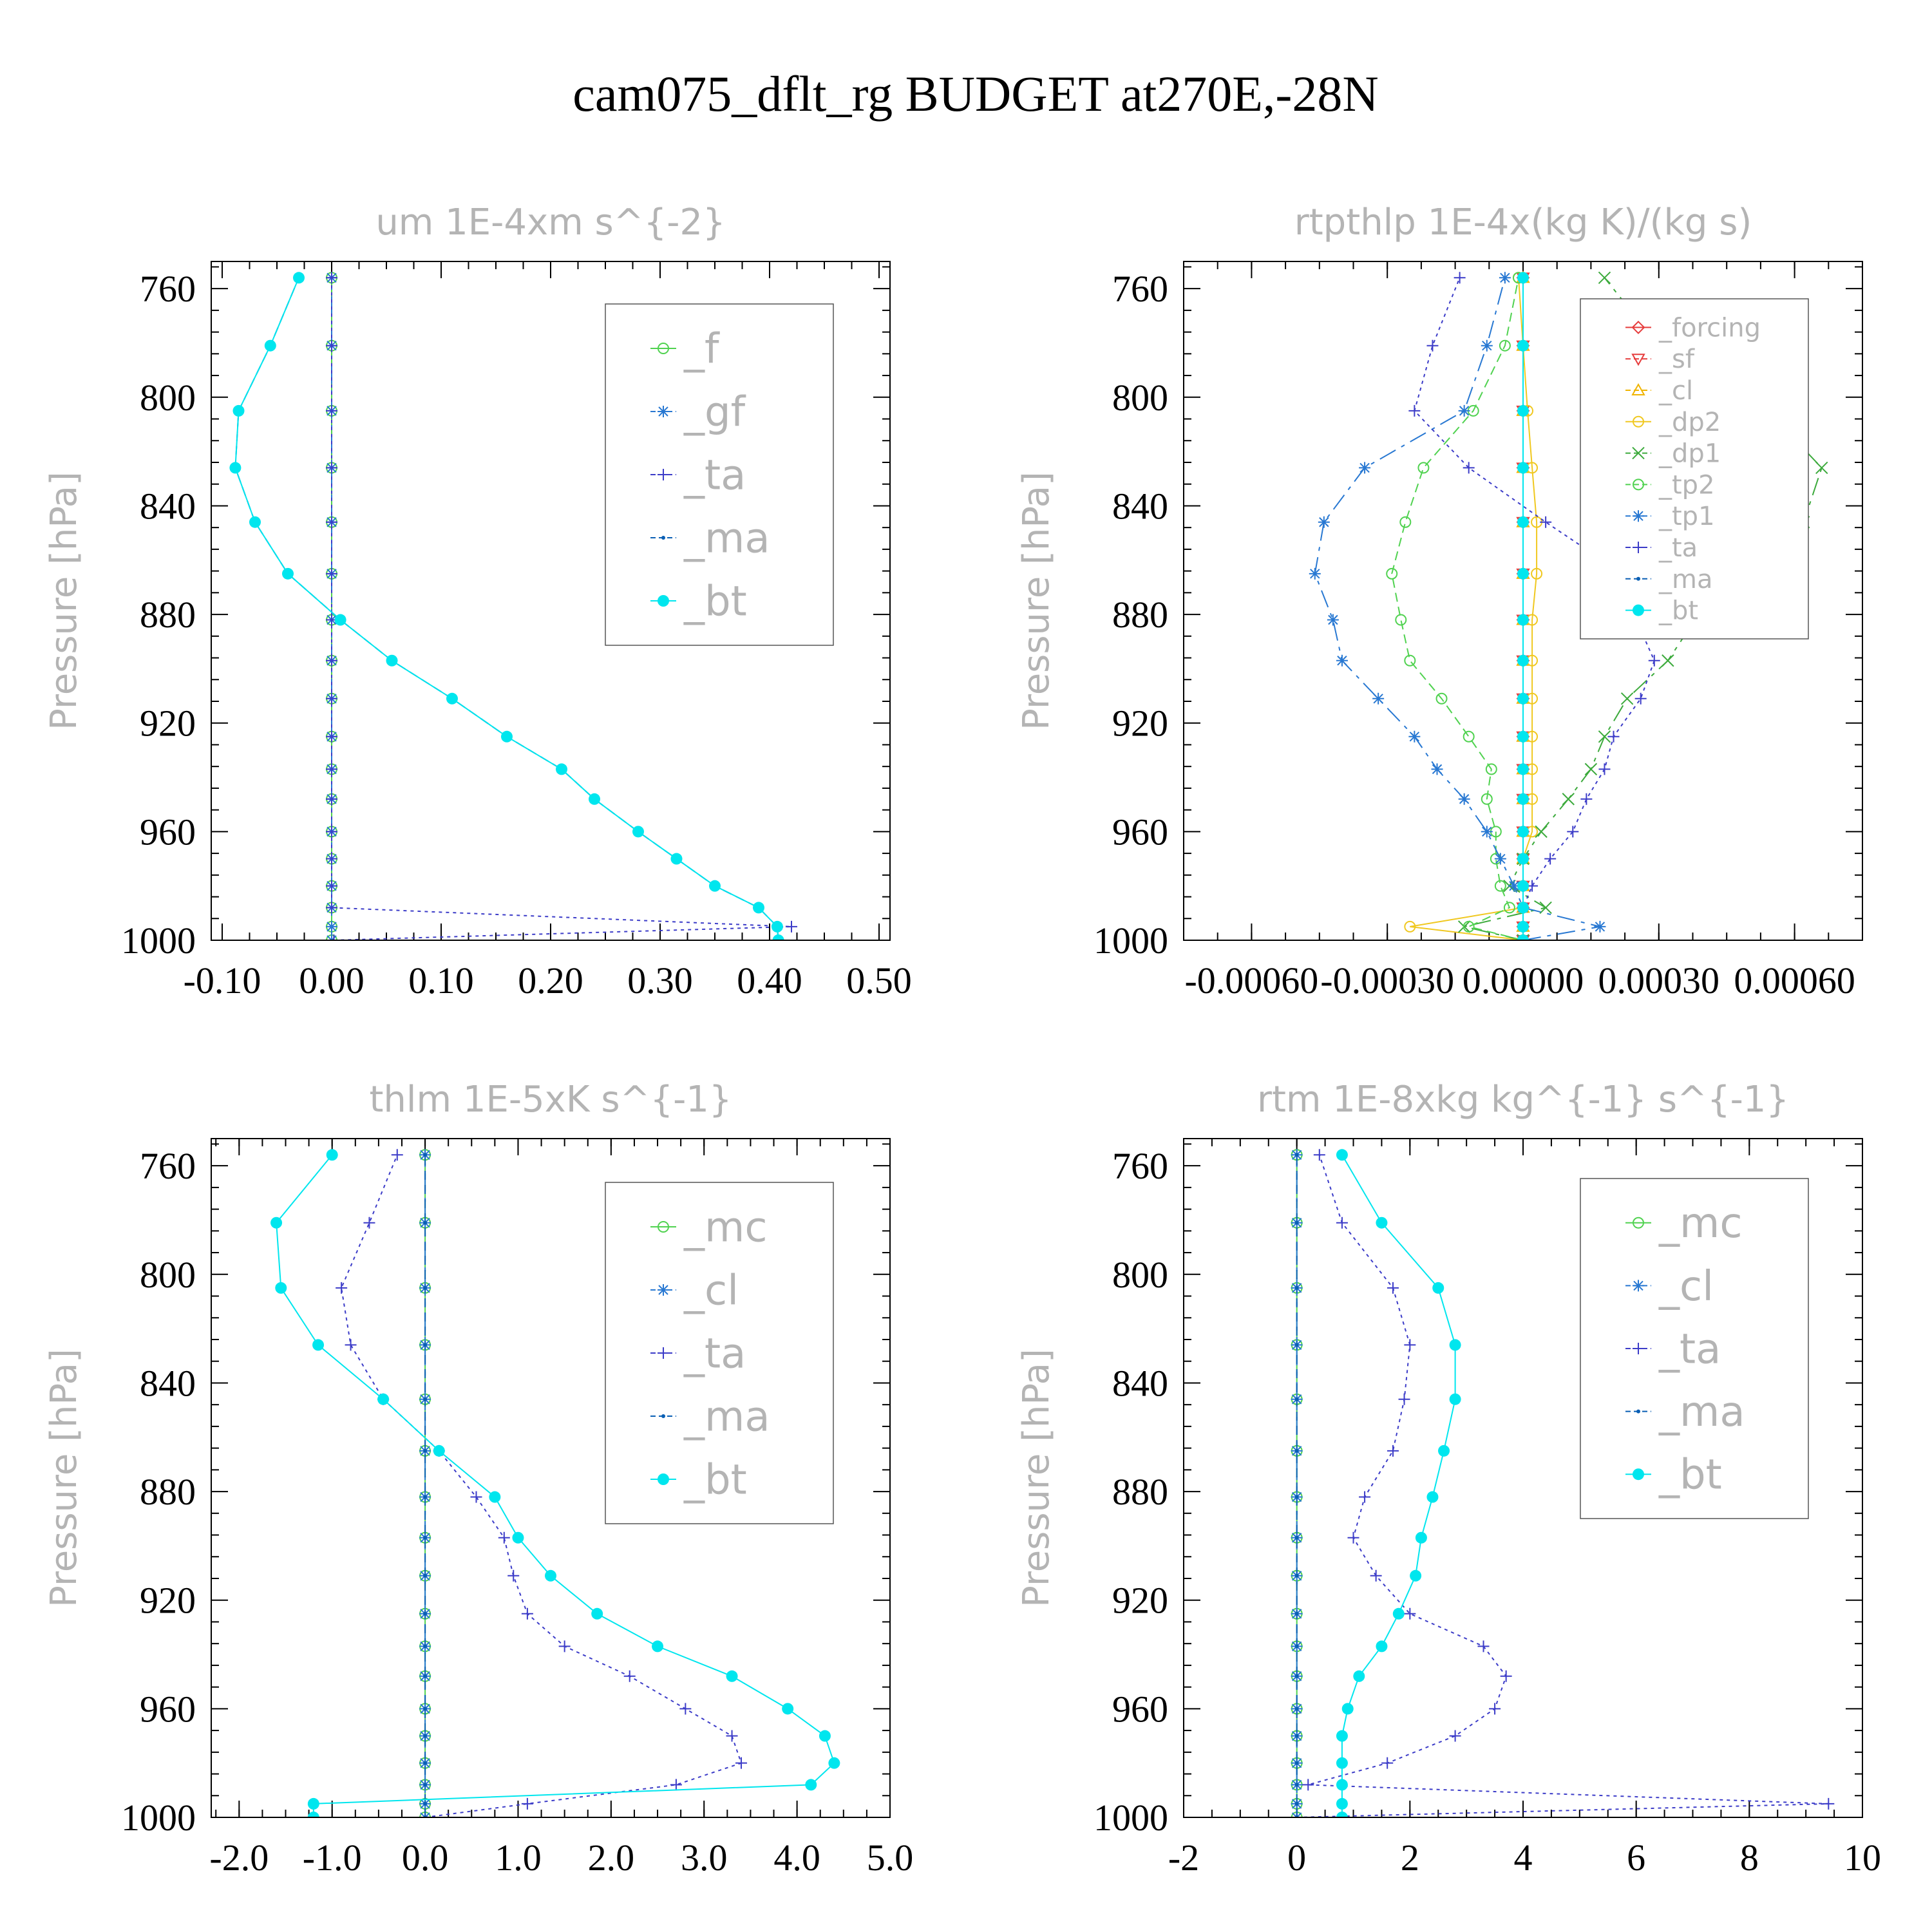 Image resolution: width=1932 pixels, height=1932 pixels. Describe the element at coordinates (1140, 1275) in the screenshot. I see `y-tick-label: 800` at that location.